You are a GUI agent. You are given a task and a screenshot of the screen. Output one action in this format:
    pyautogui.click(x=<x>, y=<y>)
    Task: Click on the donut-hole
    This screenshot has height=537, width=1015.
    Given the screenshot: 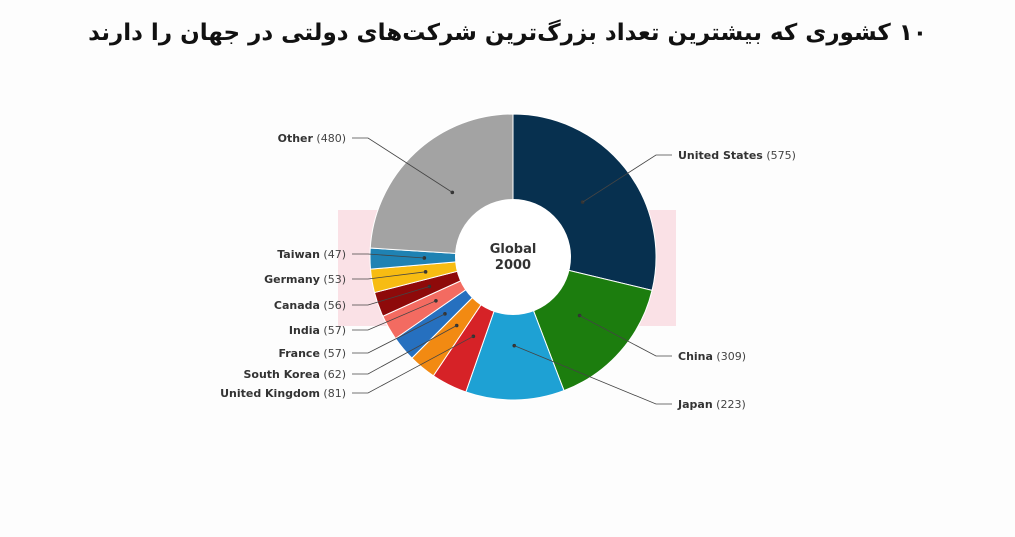 What is the action you would take?
    pyautogui.click(x=513, y=257)
    